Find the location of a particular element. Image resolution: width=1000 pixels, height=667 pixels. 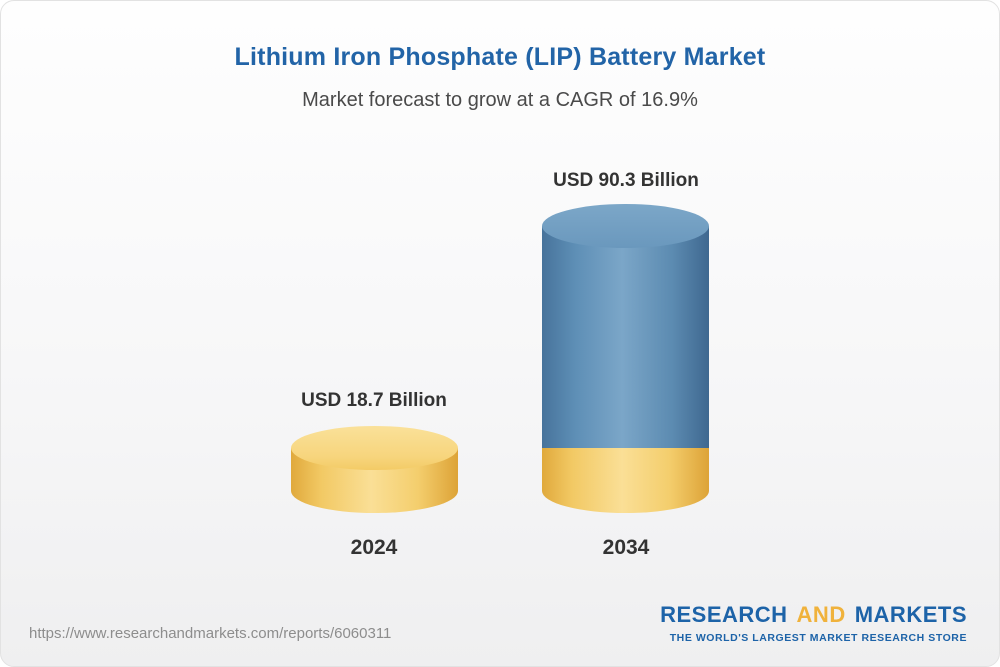

bar-2034-base-band is located at coordinates (625, 480).